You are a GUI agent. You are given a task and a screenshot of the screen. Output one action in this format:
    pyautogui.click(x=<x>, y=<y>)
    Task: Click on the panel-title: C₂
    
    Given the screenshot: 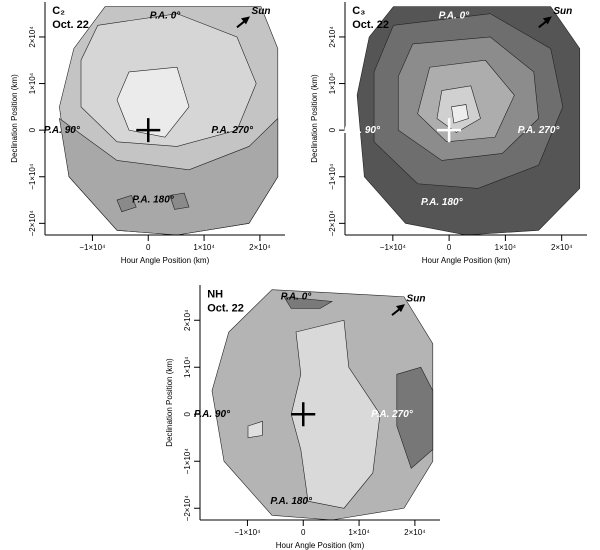 What is the action you would take?
    pyautogui.click(x=58, y=11)
    